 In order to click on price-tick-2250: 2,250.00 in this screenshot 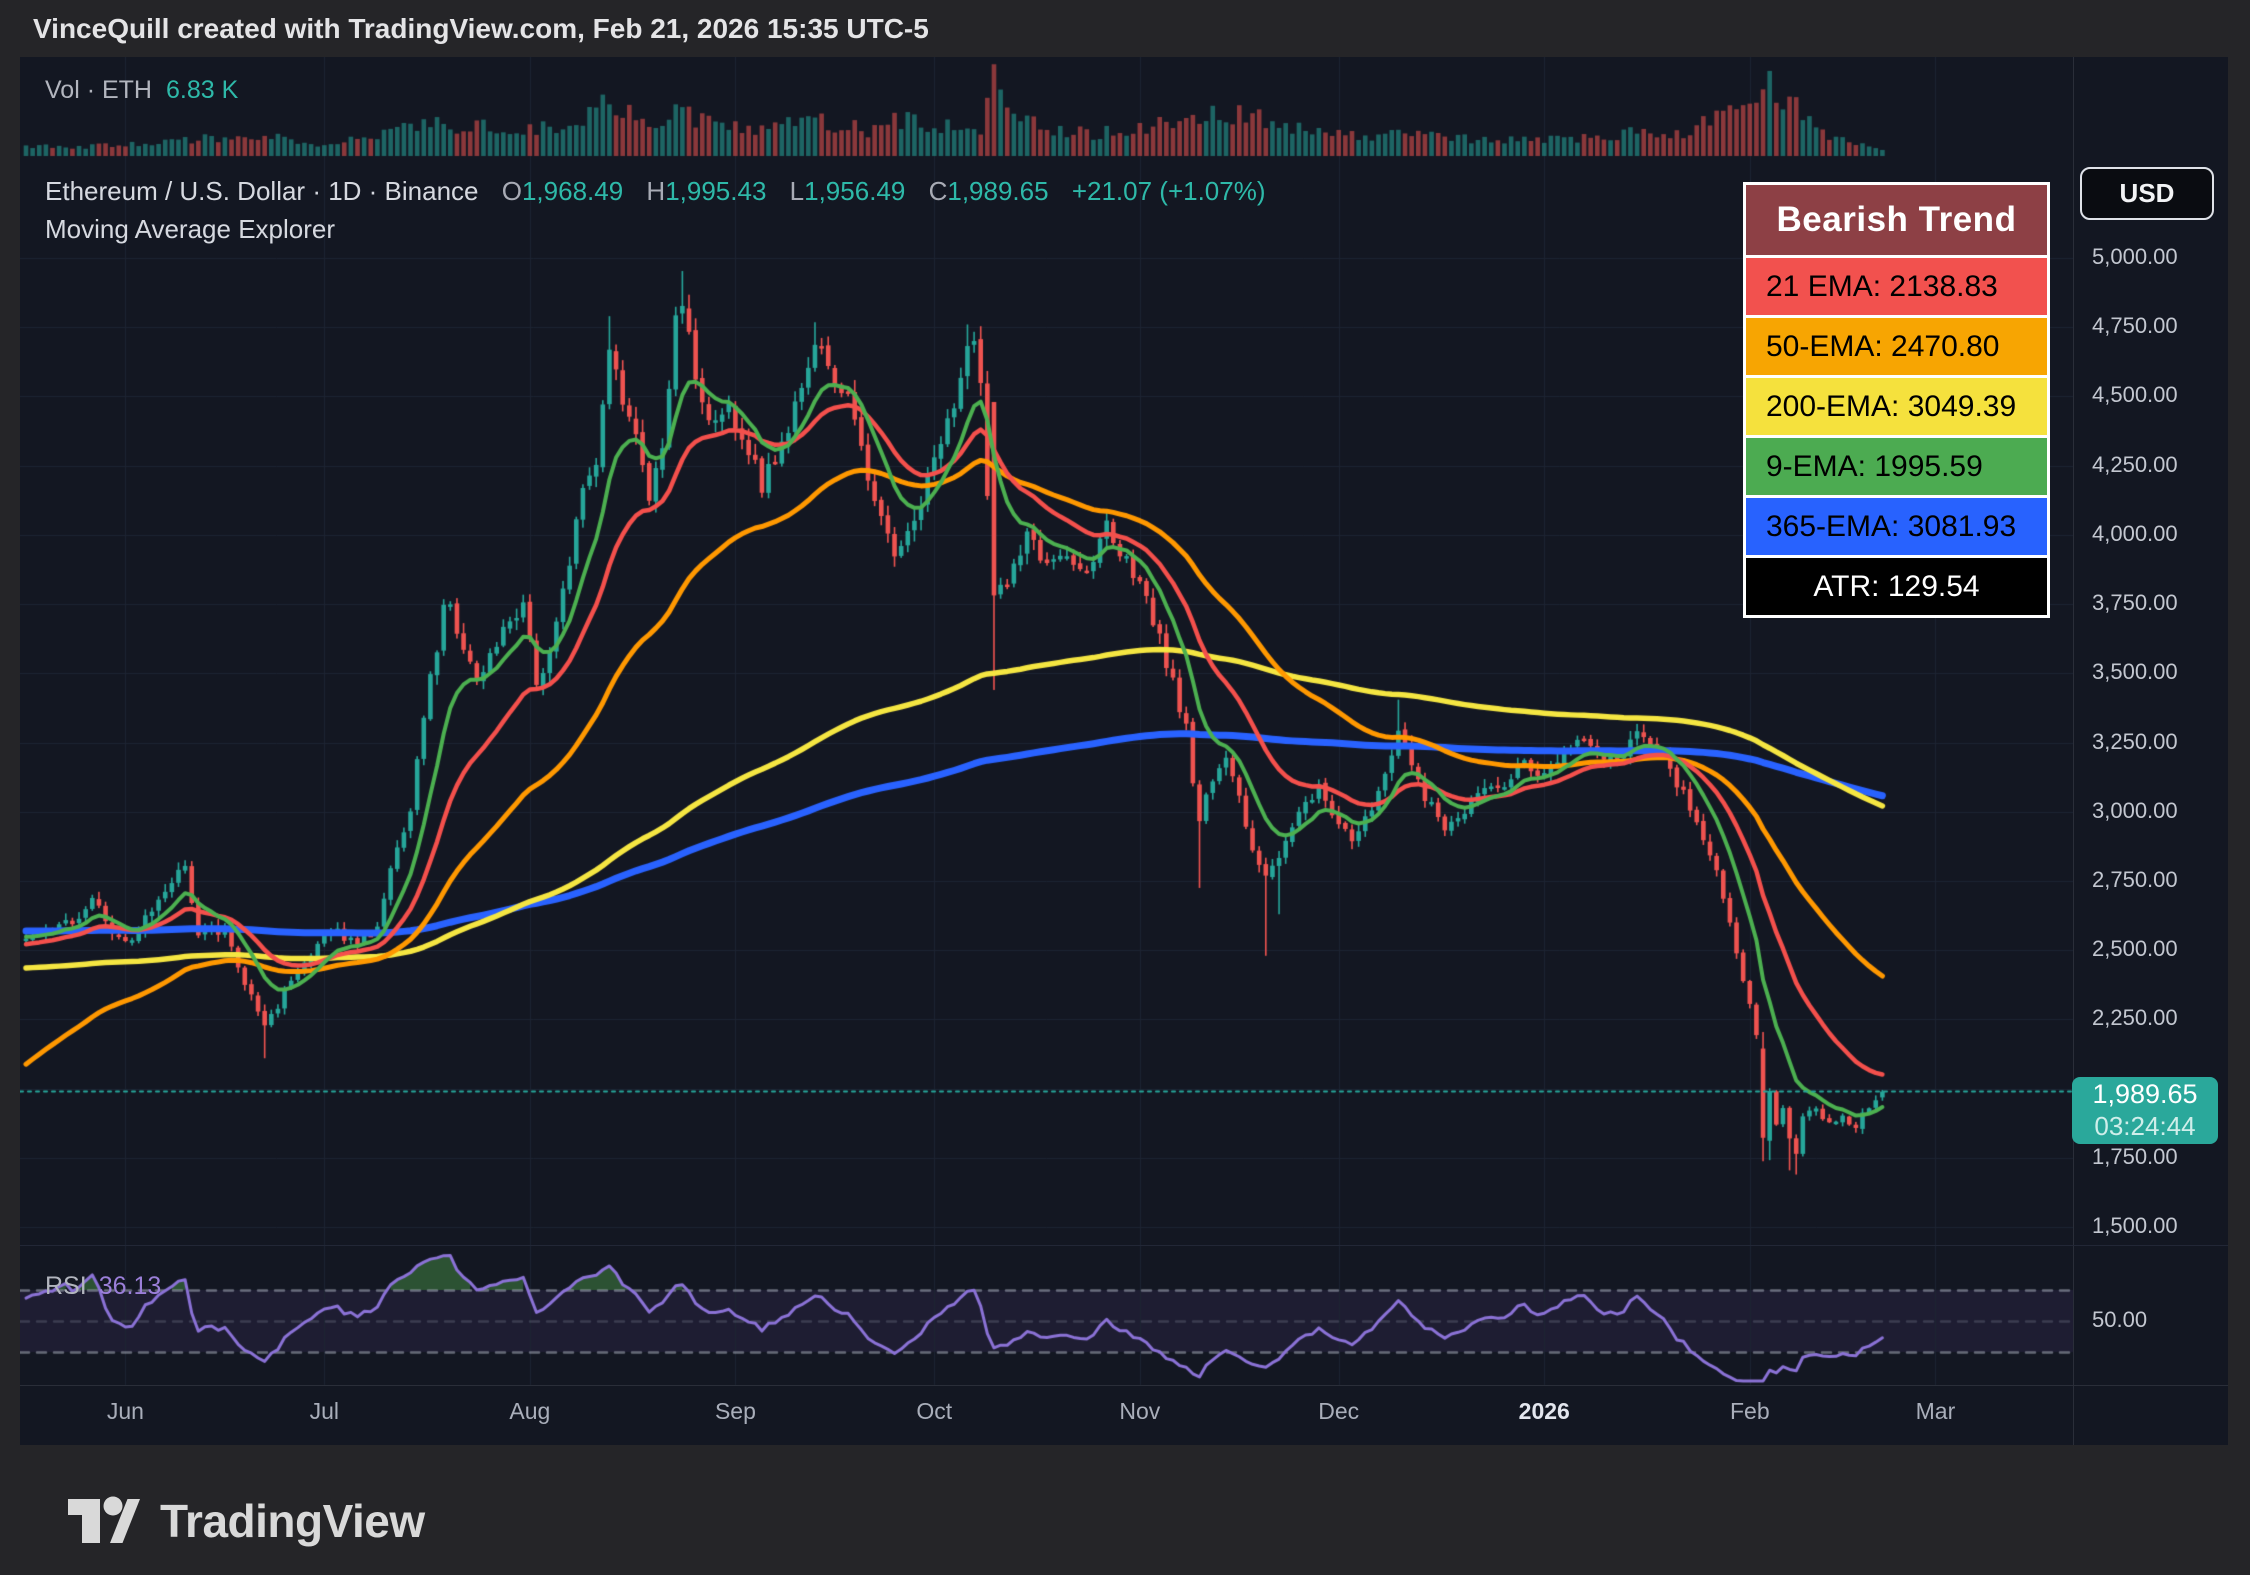, I will do `click(2135, 1018)`.